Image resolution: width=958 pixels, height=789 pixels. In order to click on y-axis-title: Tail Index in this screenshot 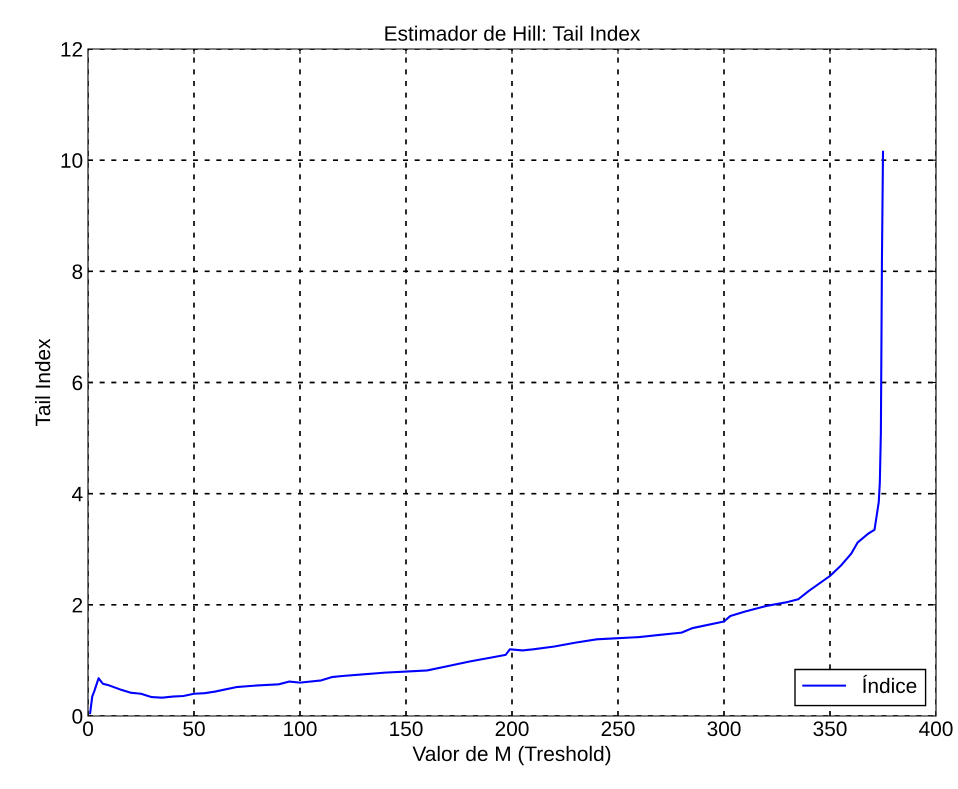, I will do `click(42, 382)`.